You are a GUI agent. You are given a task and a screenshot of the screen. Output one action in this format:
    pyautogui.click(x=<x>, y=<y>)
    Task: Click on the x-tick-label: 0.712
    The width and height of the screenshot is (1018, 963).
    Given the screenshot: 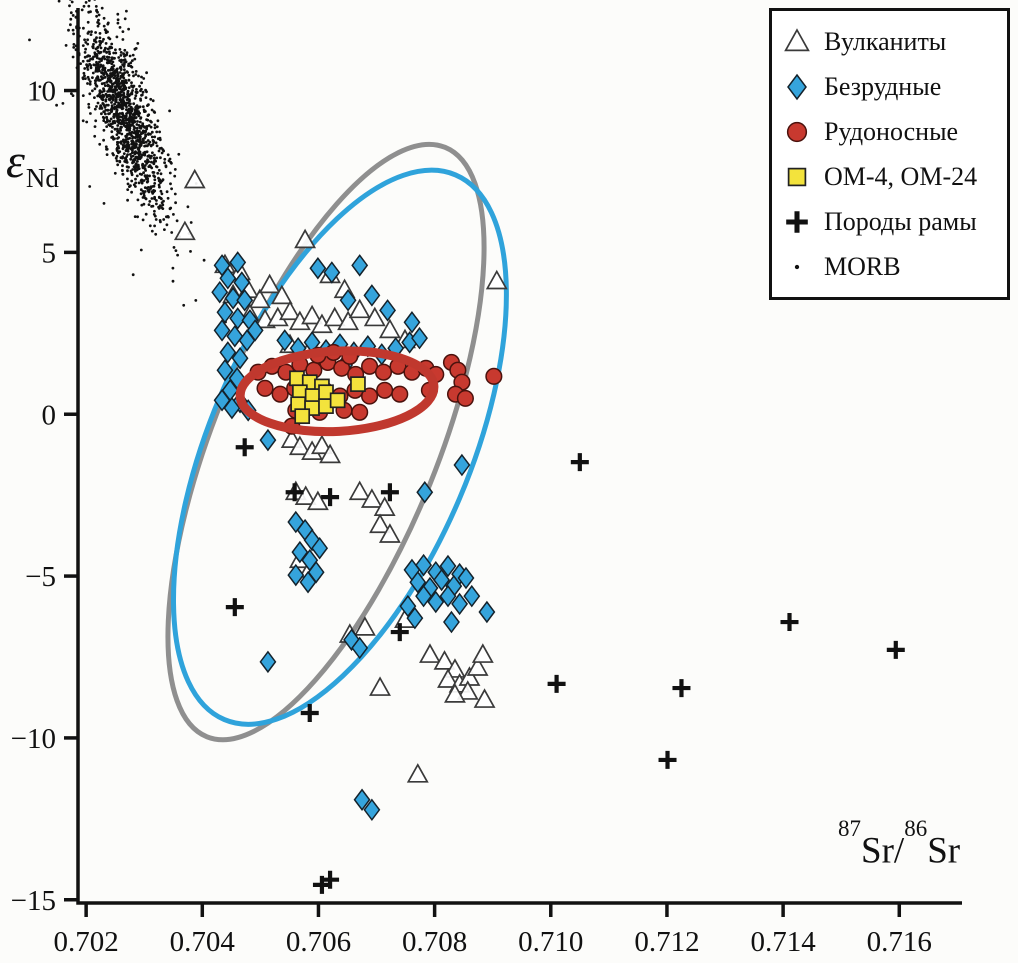 What is the action you would take?
    pyautogui.click(x=666, y=942)
    